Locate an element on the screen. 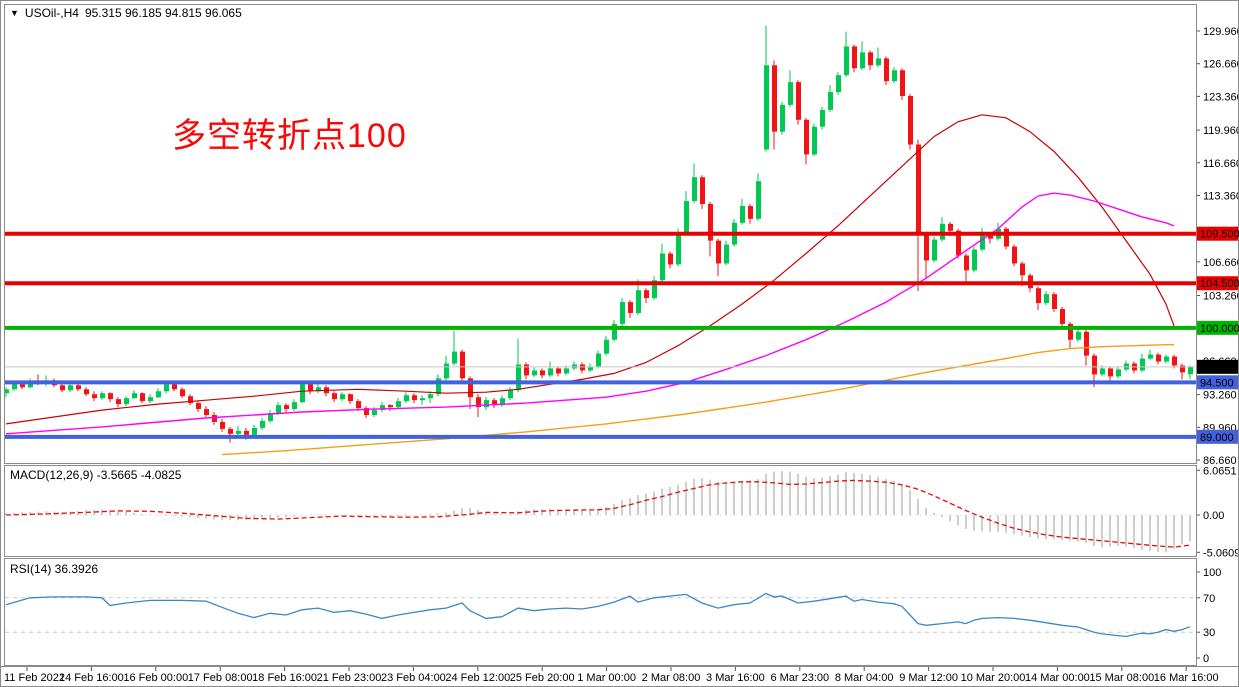 The height and width of the screenshot is (687, 1239). svg-text: -5.0609 is located at coordinates (1221, 553).